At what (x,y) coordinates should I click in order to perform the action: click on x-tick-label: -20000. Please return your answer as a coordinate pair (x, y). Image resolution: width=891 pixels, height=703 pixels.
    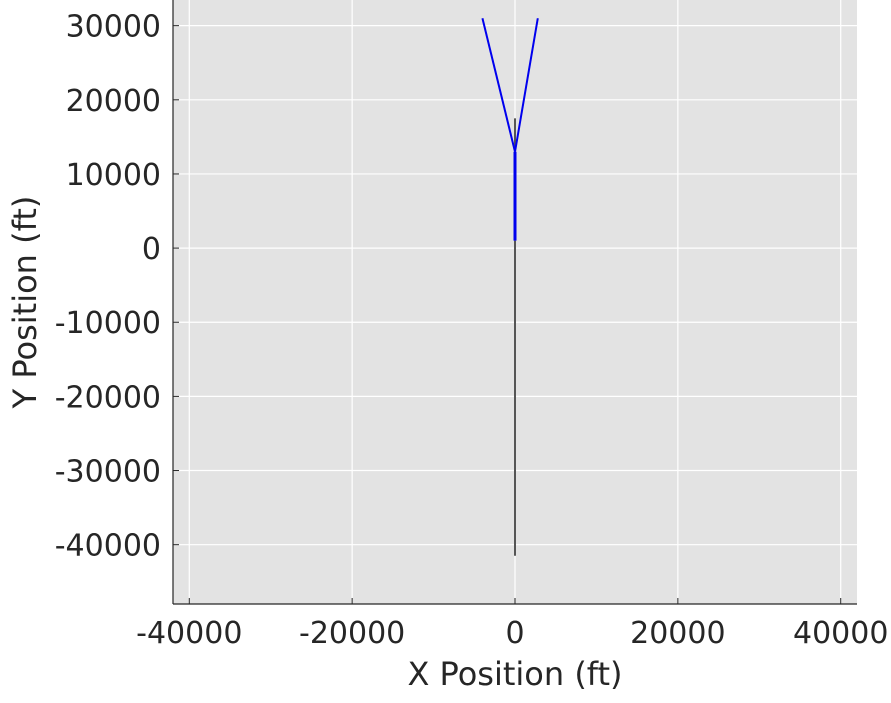
    Looking at the image, I should click on (352, 633).